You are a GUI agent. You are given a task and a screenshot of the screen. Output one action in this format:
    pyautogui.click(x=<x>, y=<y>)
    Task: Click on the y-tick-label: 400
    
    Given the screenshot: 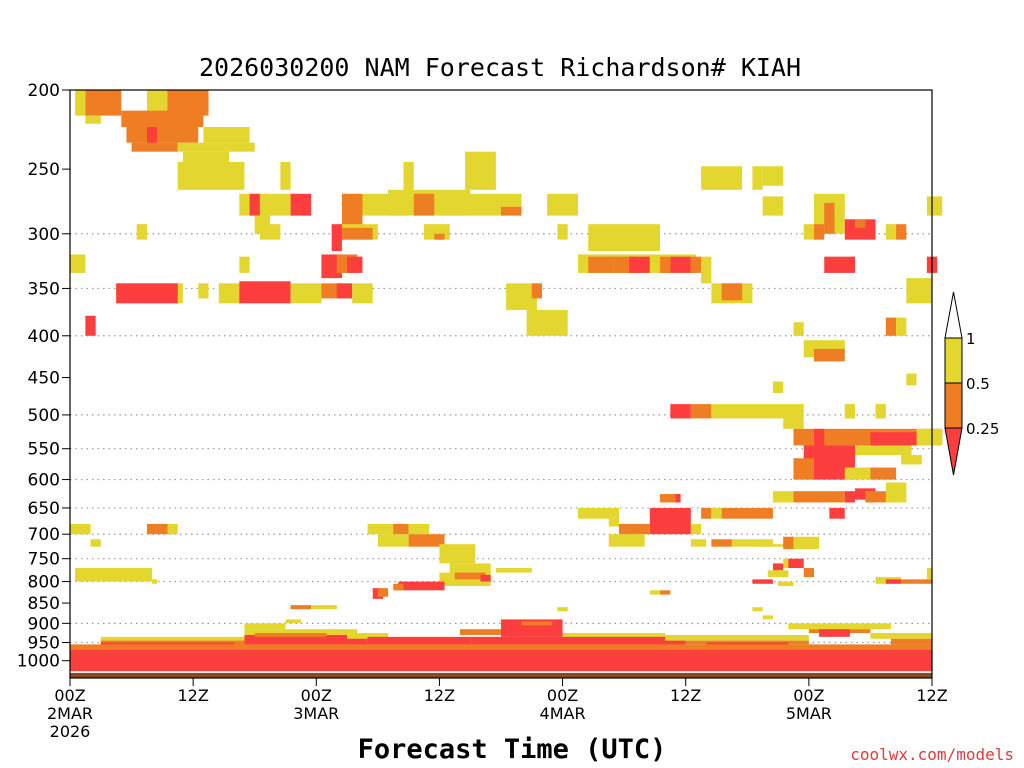 What is the action you would take?
    pyautogui.click(x=44, y=337)
    